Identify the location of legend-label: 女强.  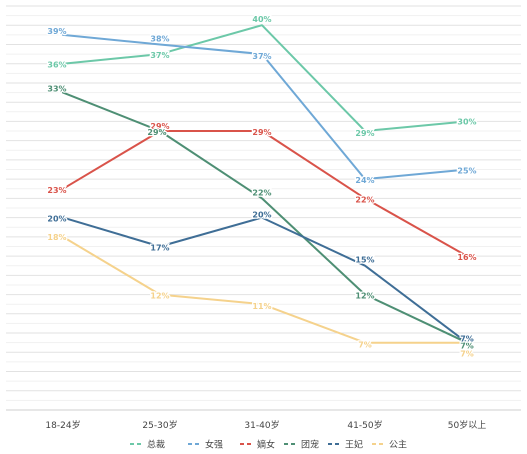
(214, 445).